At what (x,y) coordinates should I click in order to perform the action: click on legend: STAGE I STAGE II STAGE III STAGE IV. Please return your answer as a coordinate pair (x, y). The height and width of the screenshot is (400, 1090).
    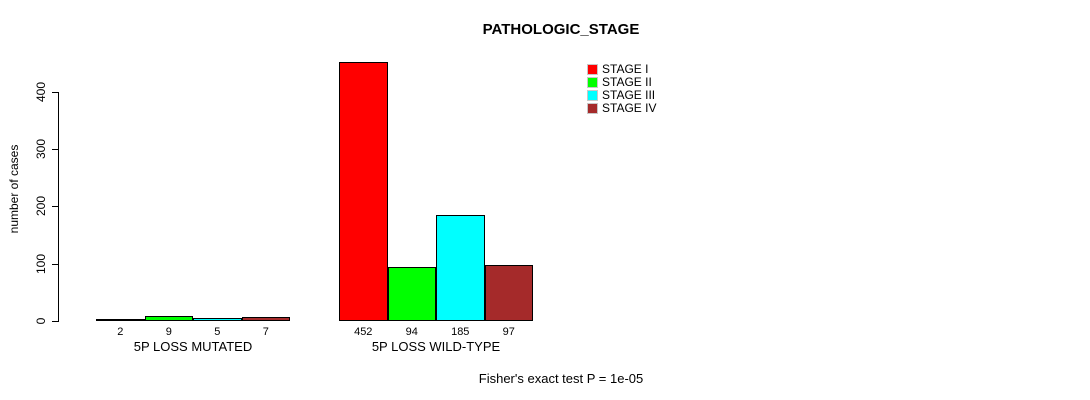
    Looking at the image, I should click on (621, 89).